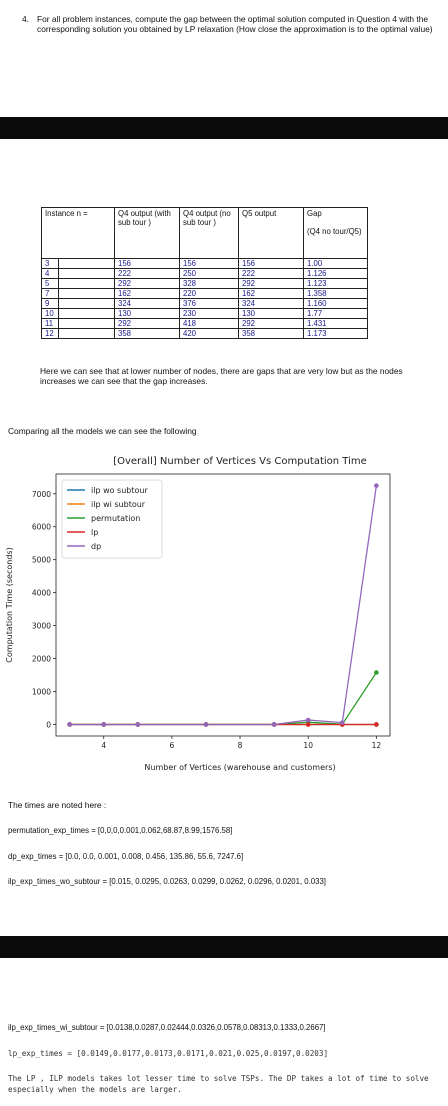  I want to click on table-cell: 1.160, so click(335, 303).